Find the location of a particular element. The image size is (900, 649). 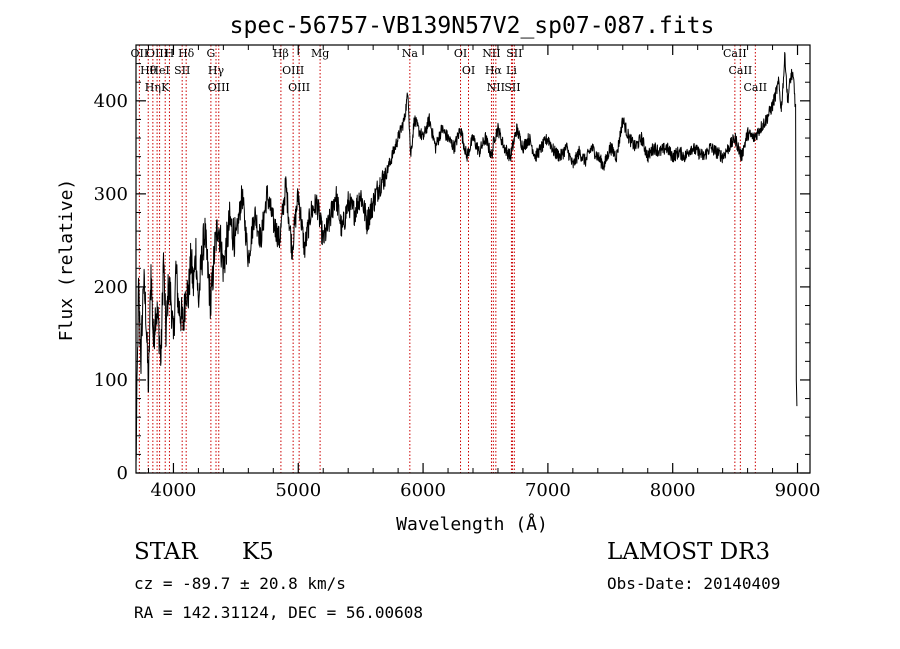

line-label-3: OIII is located at coordinates (157, 53).